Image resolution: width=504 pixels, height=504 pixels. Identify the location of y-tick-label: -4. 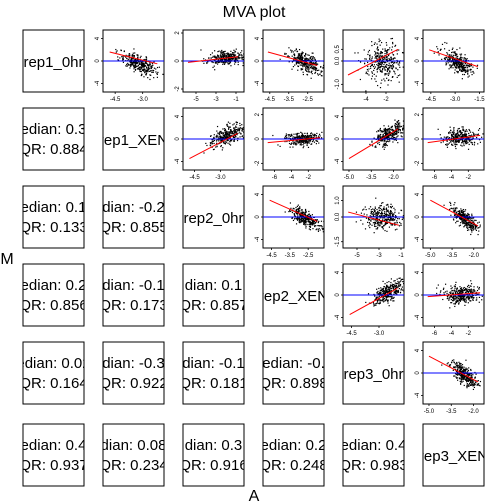
(178, 161).